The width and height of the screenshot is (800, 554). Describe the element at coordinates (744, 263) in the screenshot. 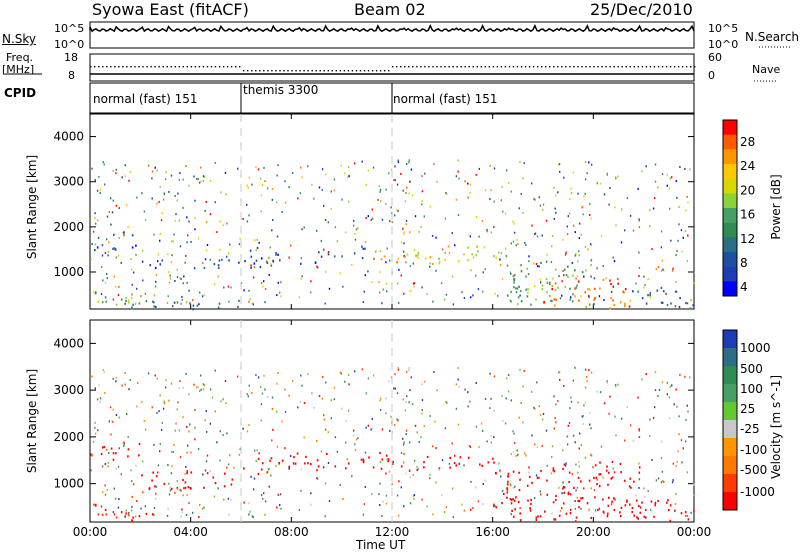

I see `power-colorbar-tick: 8` at that location.